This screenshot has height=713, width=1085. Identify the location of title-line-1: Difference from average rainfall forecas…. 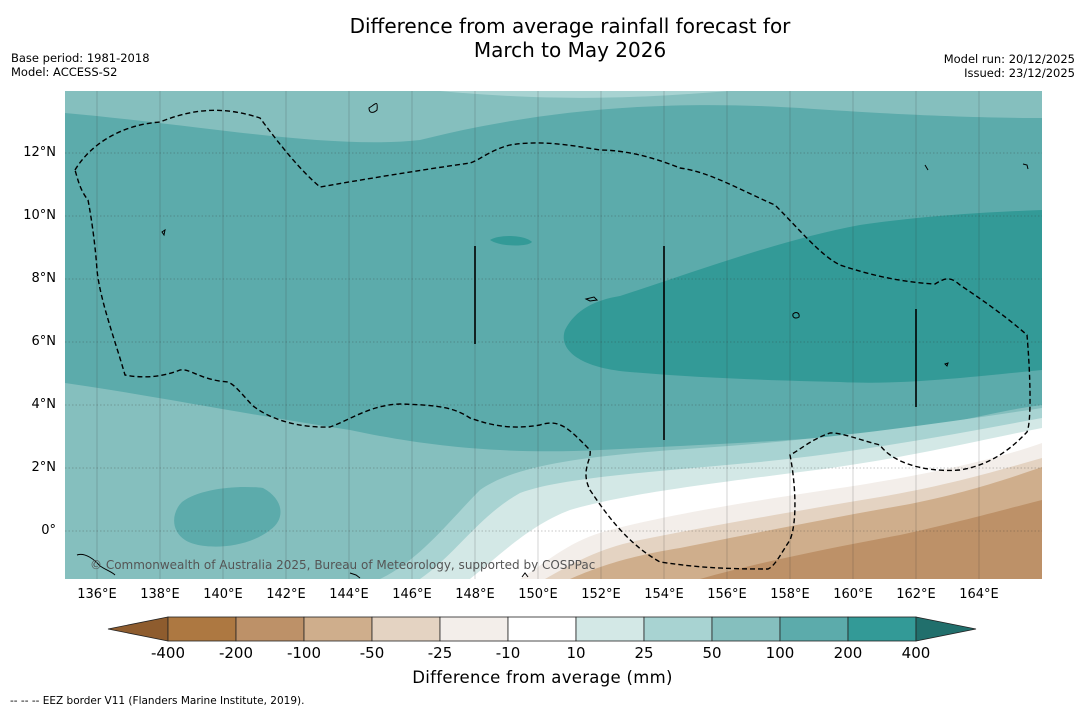
(570, 26).